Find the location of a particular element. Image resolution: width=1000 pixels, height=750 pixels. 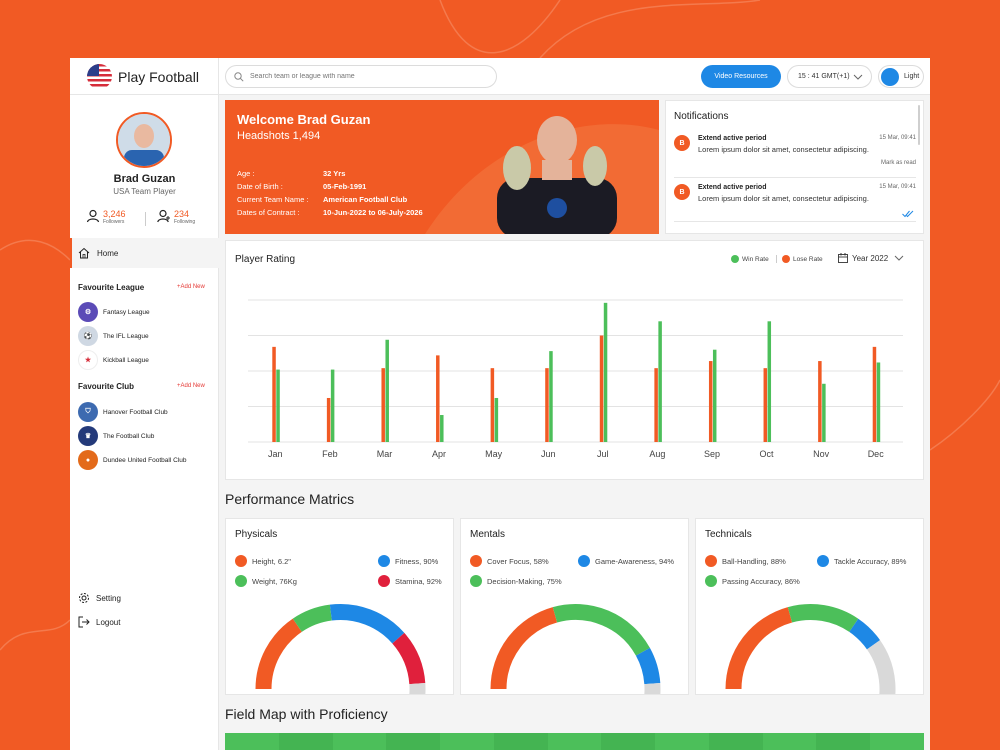

legend-label: Height, 6.2" is located at coordinates (271, 561).